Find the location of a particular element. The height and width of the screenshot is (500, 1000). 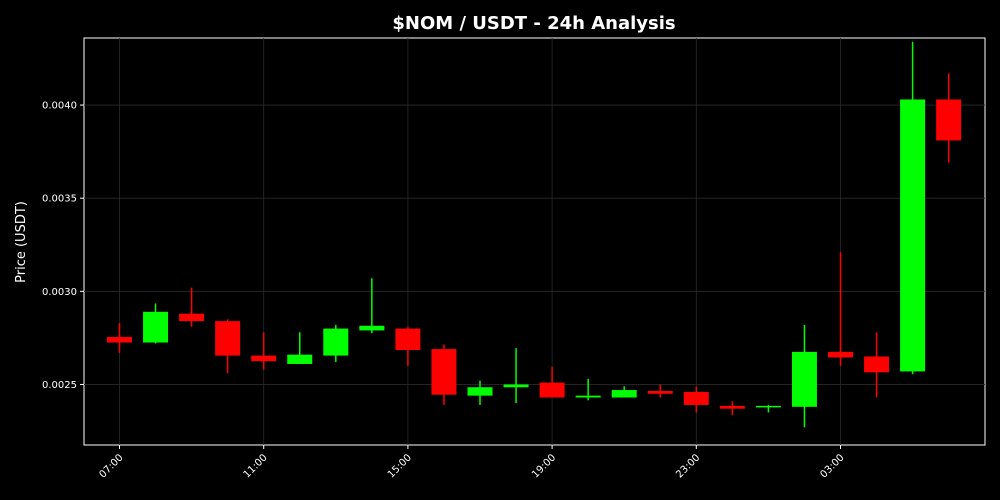

y-tick-label: 0.0035 is located at coordinates (59, 199).